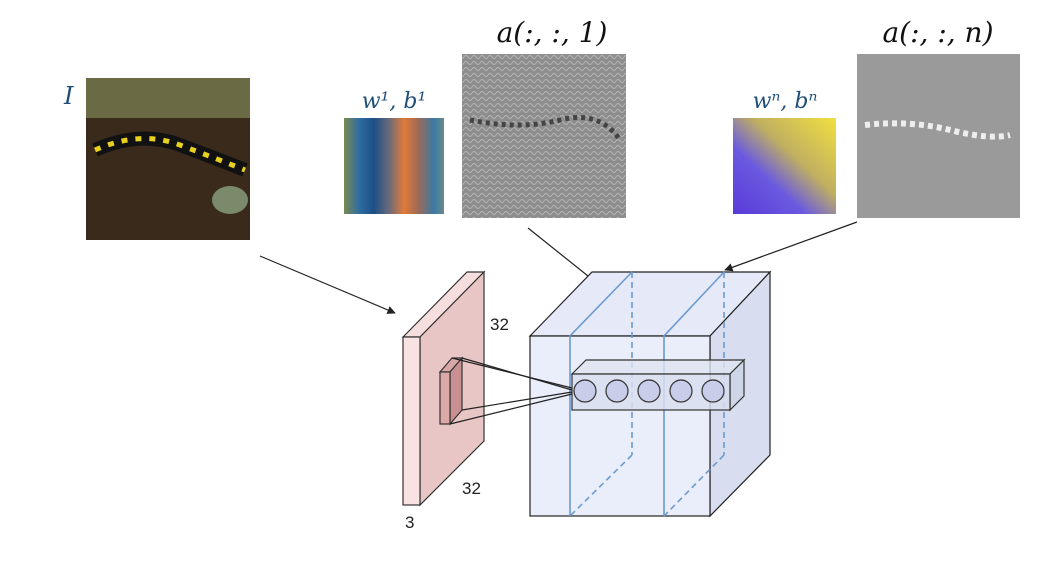  What do you see at coordinates (784, 166) in the screenshot?
I see `filter-n-image` at bounding box center [784, 166].